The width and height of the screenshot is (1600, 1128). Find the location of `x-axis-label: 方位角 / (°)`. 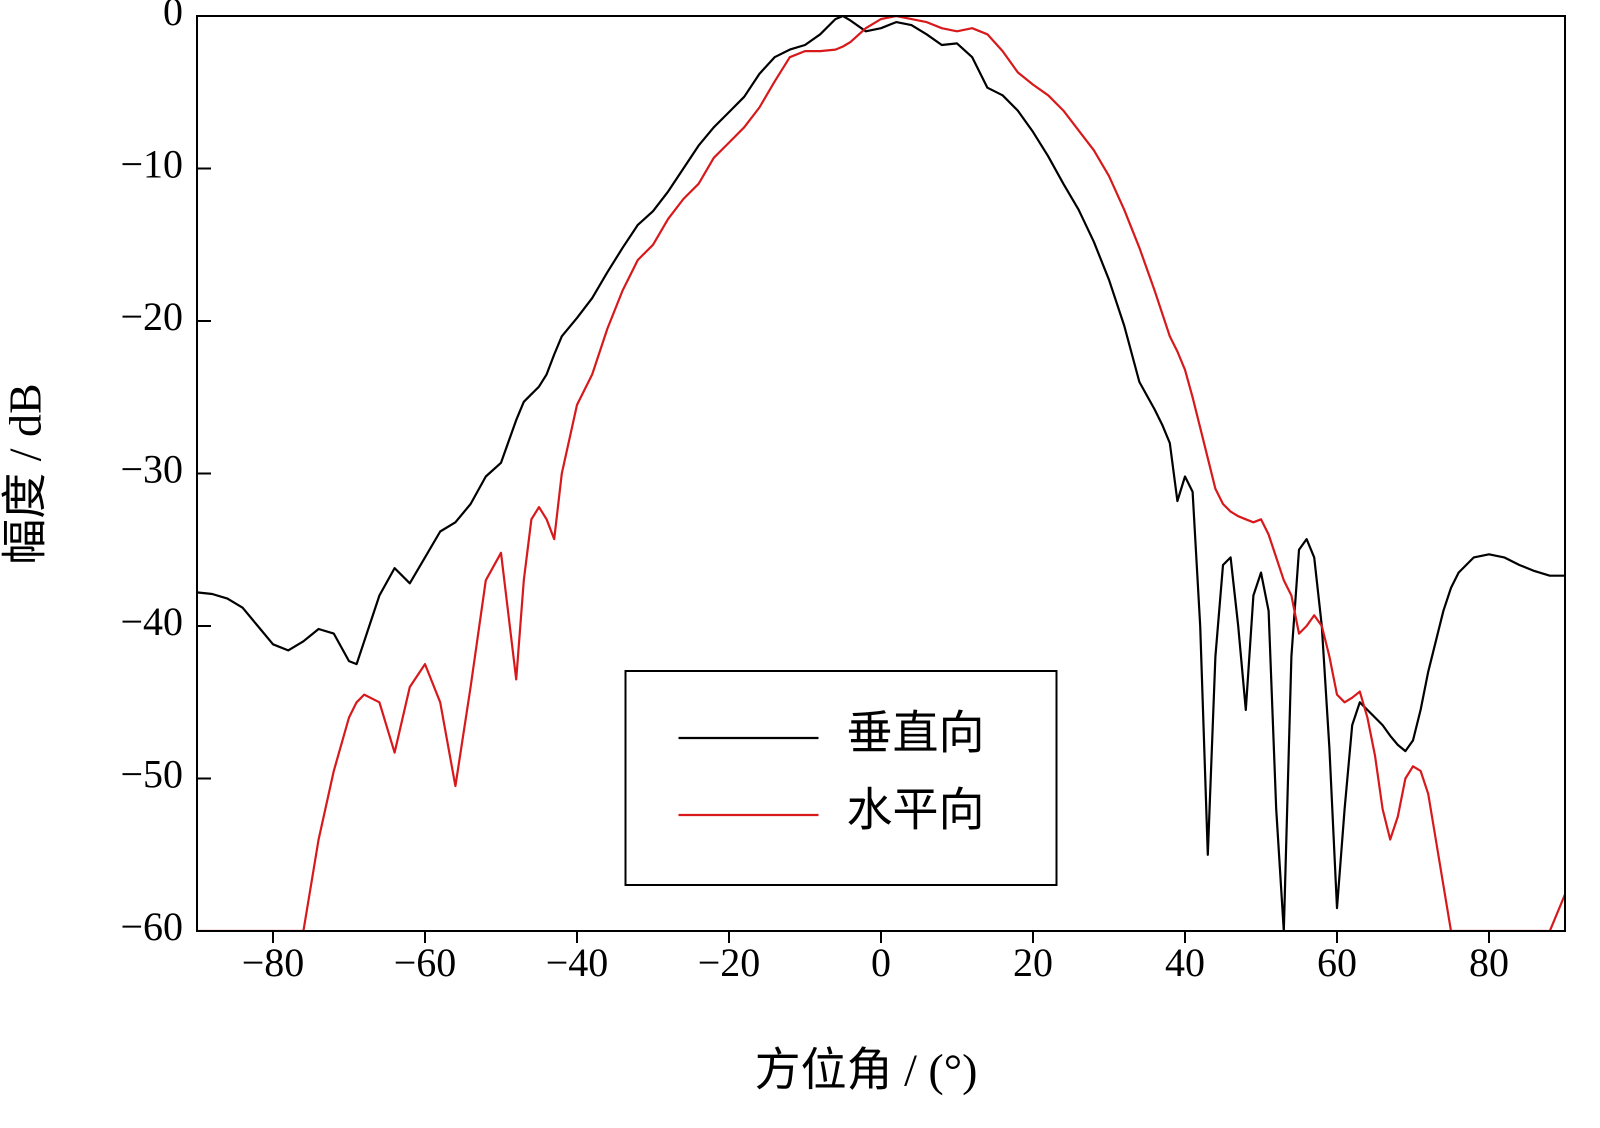

x-axis-label: 方位角 / (°) is located at coordinates (866, 1070).